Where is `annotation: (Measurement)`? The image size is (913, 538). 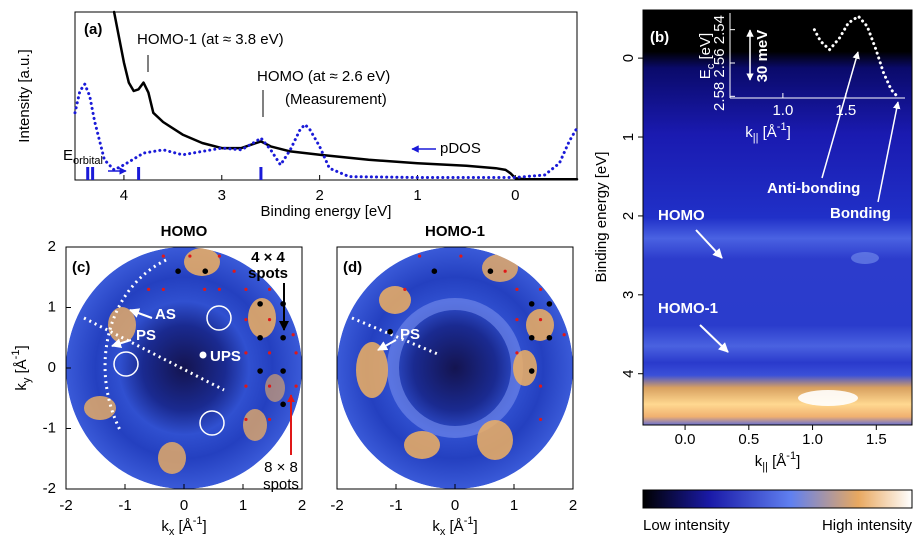
annotation: (Measurement) is located at coordinates (336, 99).